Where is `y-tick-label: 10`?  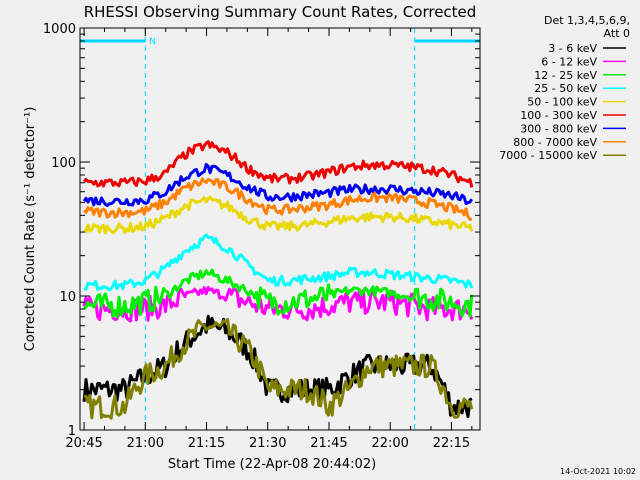
y-tick-label: 10 is located at coordinates (67, 297).